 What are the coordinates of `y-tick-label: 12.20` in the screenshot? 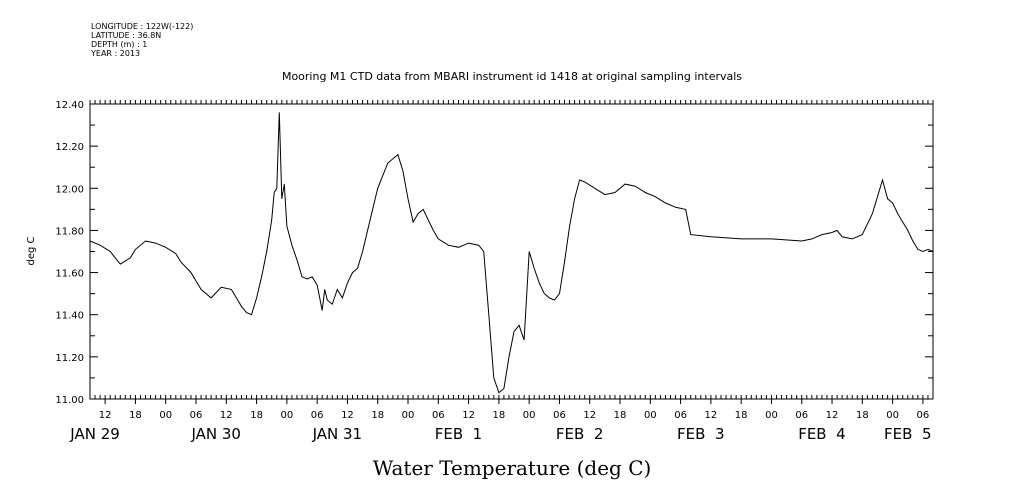 It's located at (69, 147).